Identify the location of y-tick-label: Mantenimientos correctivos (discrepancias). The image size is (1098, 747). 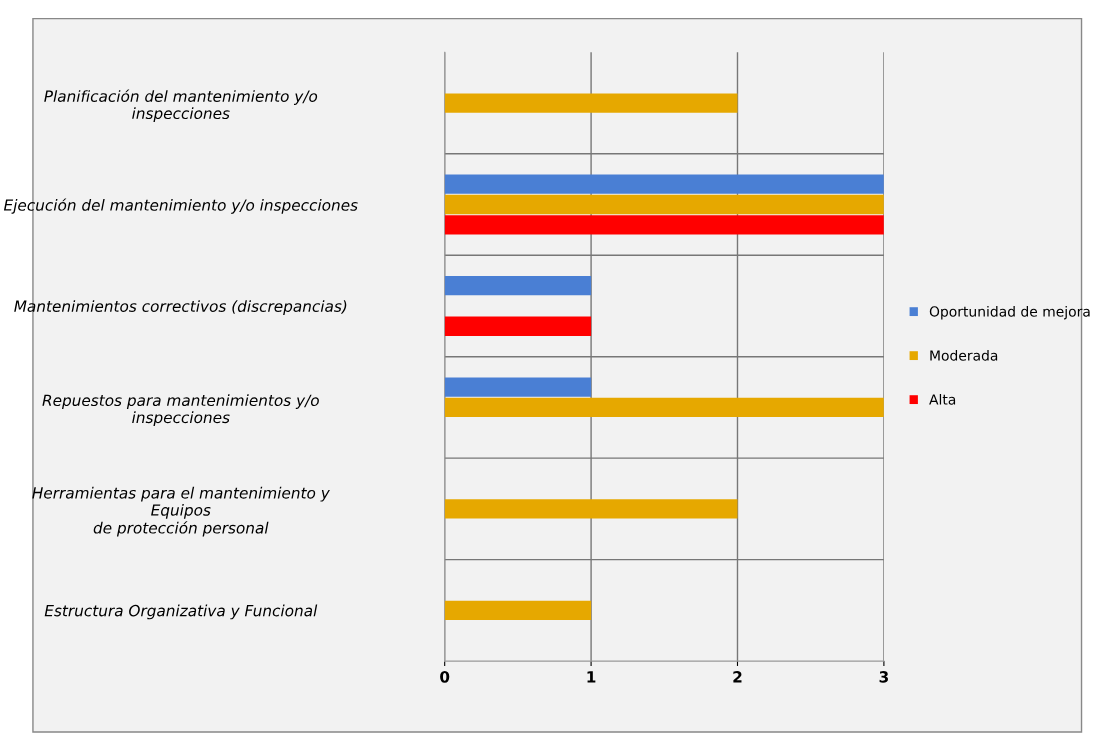
(180, 307).